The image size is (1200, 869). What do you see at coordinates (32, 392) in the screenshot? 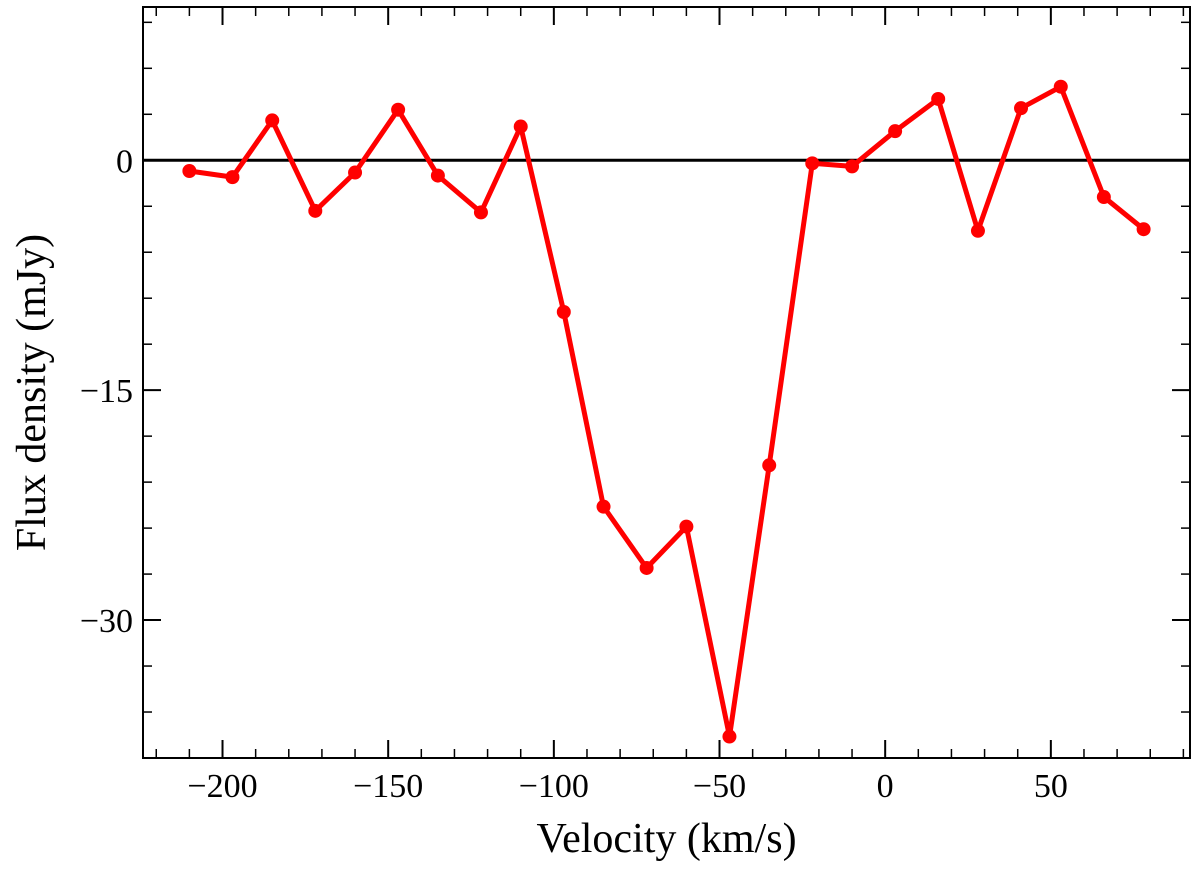
I see `y-axis-title: Flux density (mJy)` at bounding box center [32, 392].